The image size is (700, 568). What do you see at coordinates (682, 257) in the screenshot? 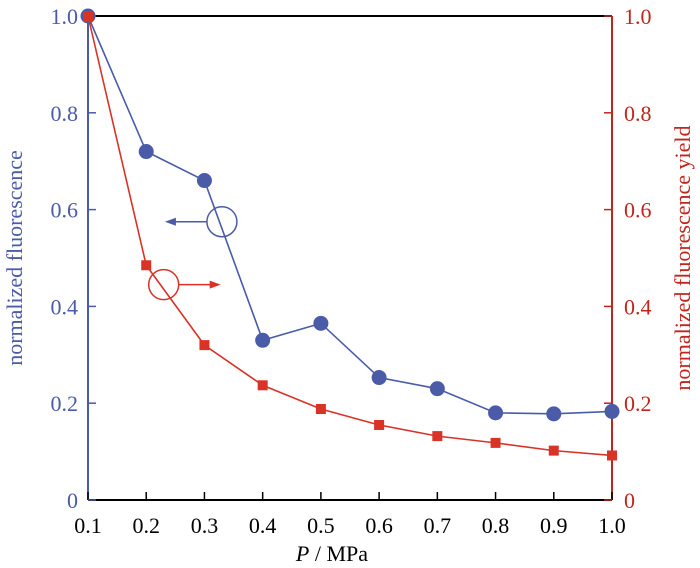
I see `right-y-axis-title: normalized fluorescence yield` at bounding box center [682, 257].